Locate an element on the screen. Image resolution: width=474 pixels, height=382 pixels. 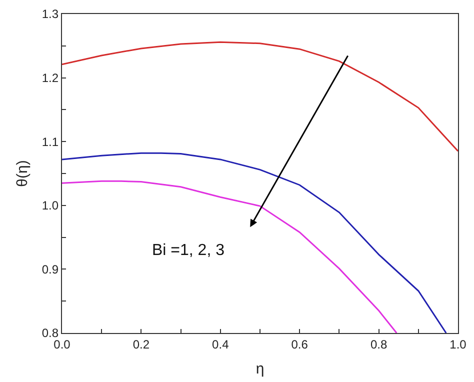
y-tick-label: 1.0 is located at coordinates (50, 205).